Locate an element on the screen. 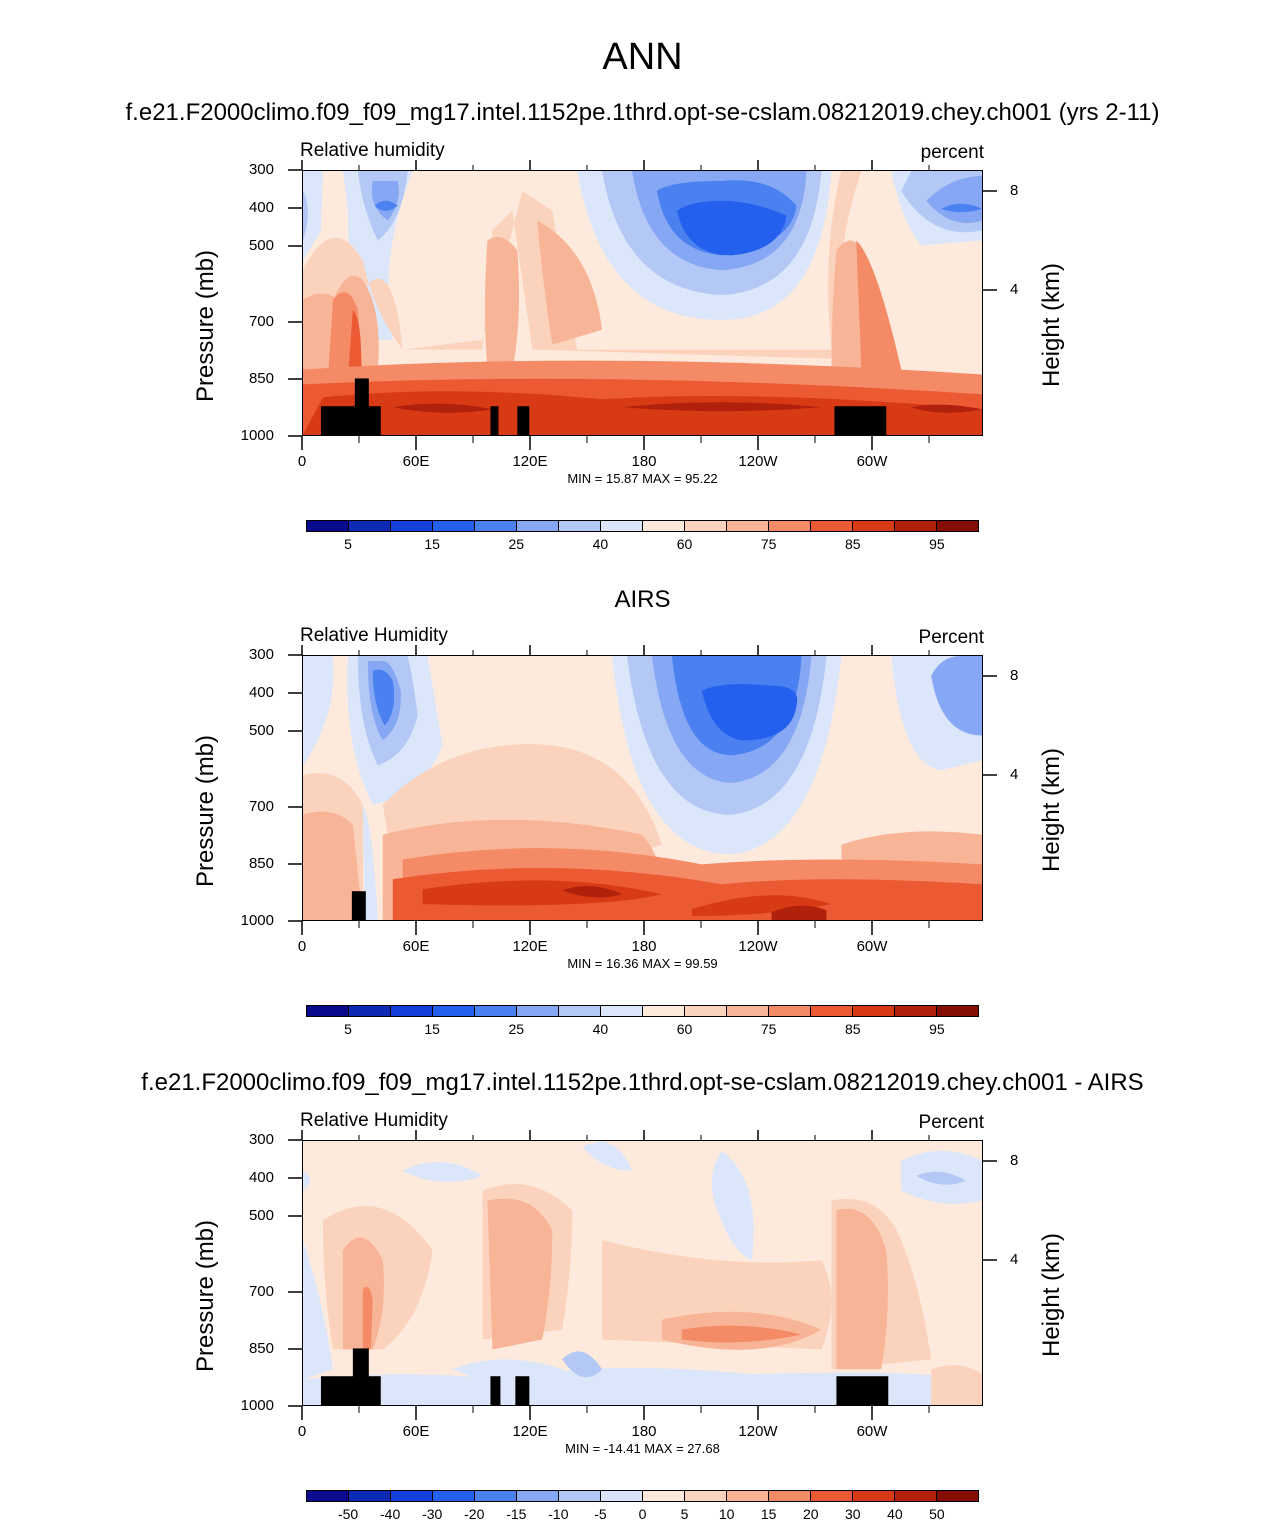  colorbar-label: -10 is located at coordinates (558, 1514).